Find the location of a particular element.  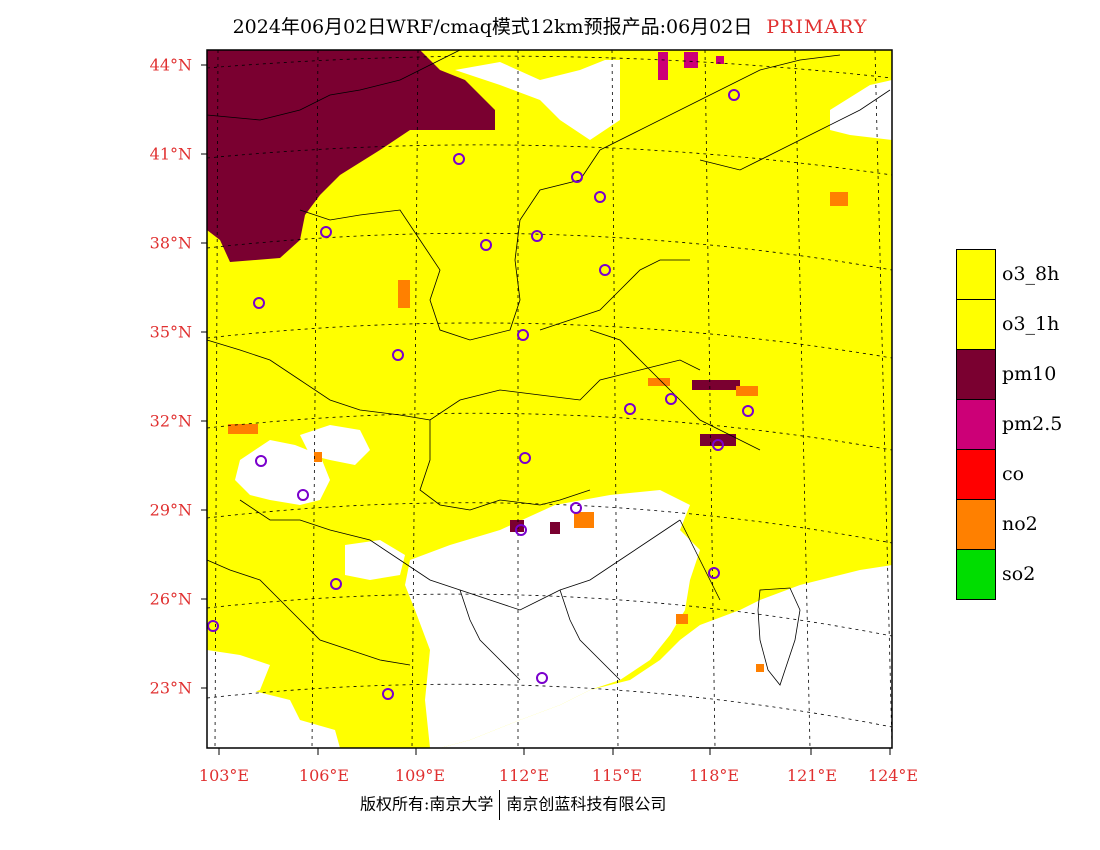

lat-label-32: 32°N is located at coordinates (170, 421).